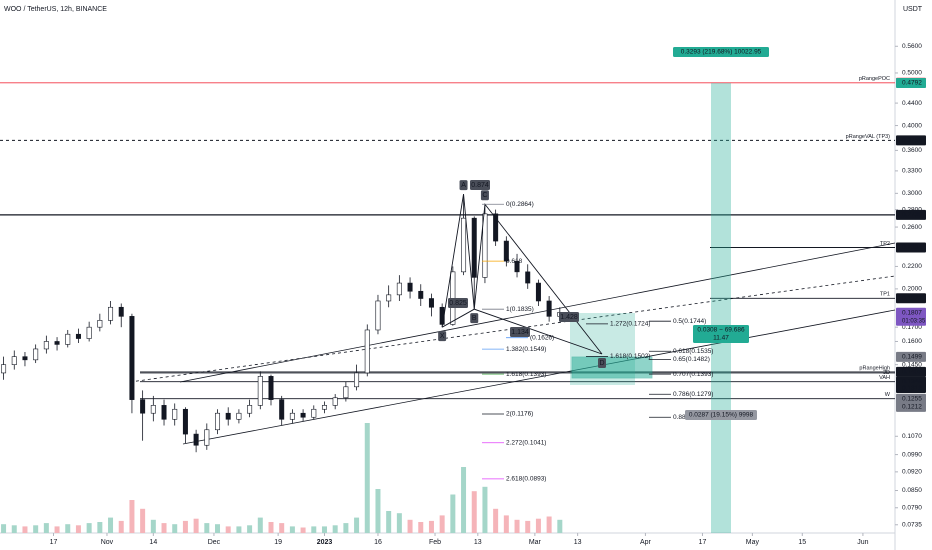  Describe the element at coordinates (912, 407) in the screenshot. I see `price-tag-label: 0.1212` at that location.